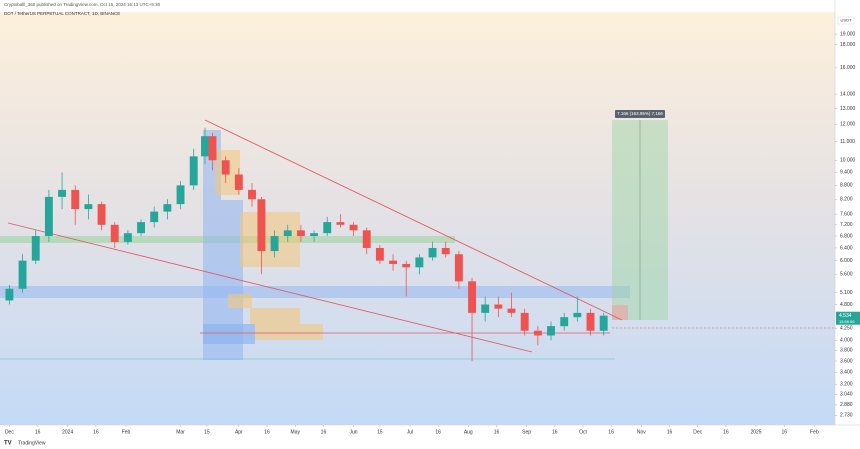 This screenshot has height=449, width=860. What do you see at coordinates (848, 45) in the screenshot?
I see `y-tick-label: 18.000` at bounding box center [848, 45].